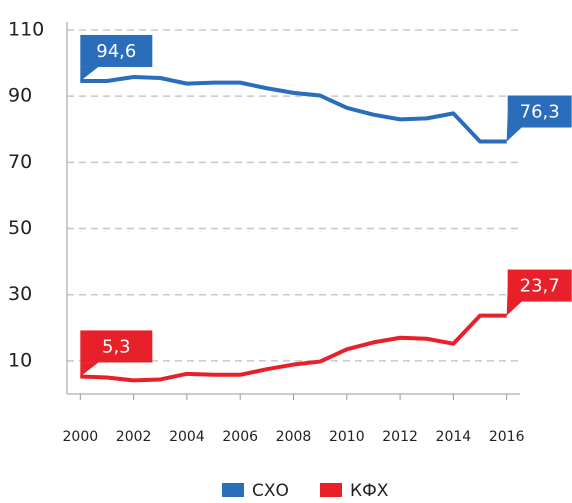 The height and width of the screenshot is (503, 572). Describe the element at coordinates (400, 437) in the screenshot. I see `x-tick-label: 2012` at that location.